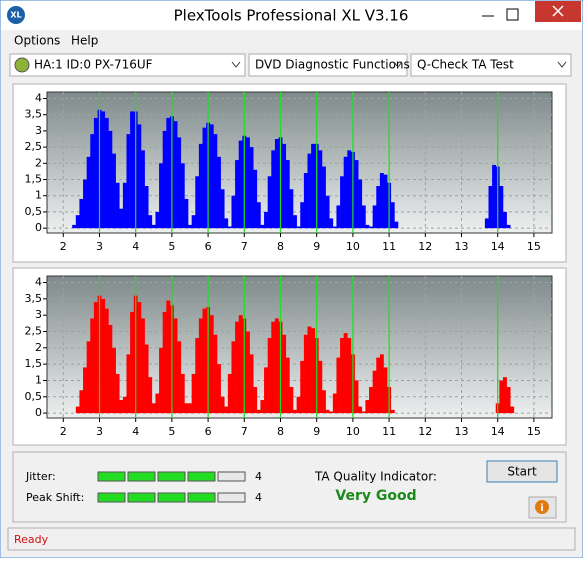  What do you see at coordinates (40, 476) in the screenshot?
I see `jitter-label: Jitter:` at bounding box center [40, 476].